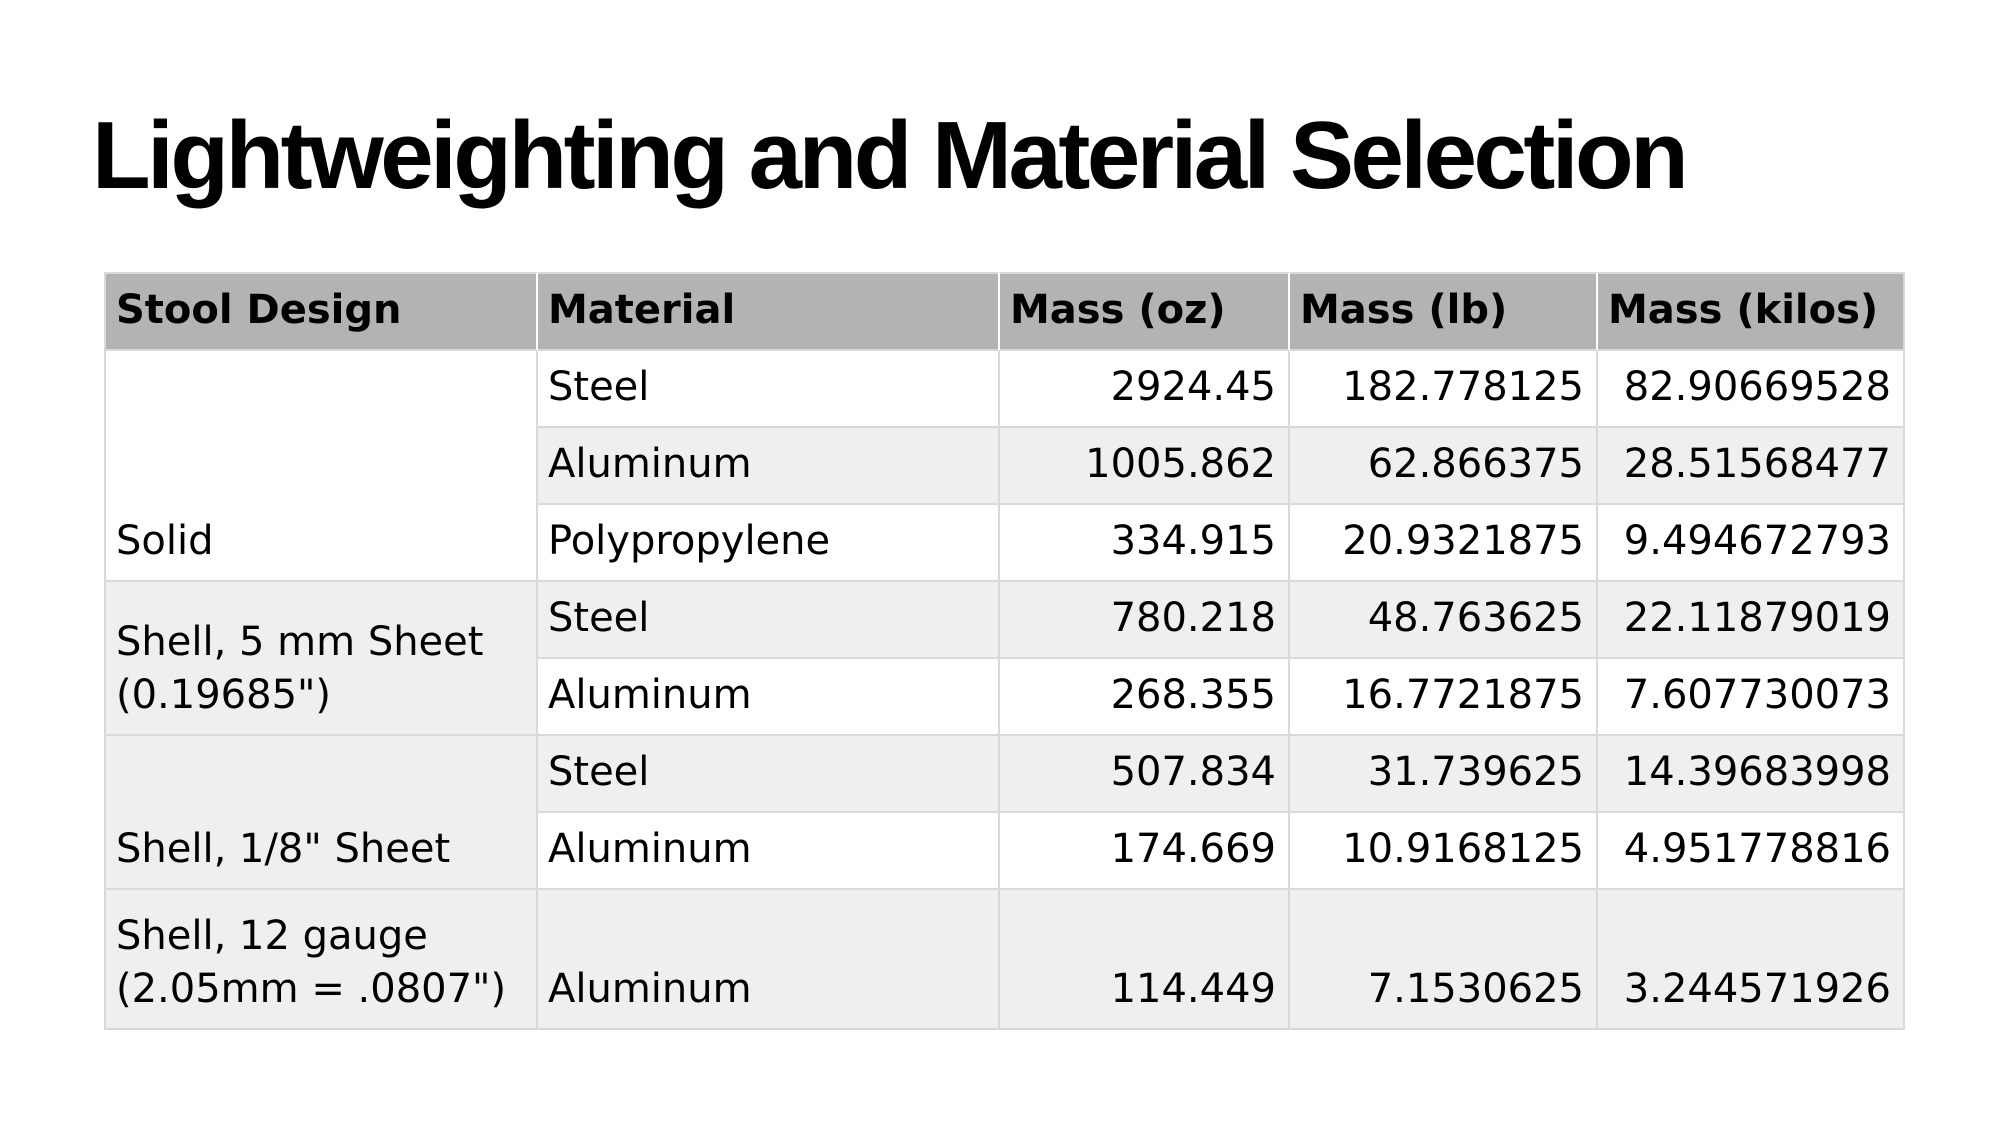  What do you see at coordinates (1145, 620) in the screenshot?
I see `mass-oz-cell: 780.218` at bounding box center [1145, 620].